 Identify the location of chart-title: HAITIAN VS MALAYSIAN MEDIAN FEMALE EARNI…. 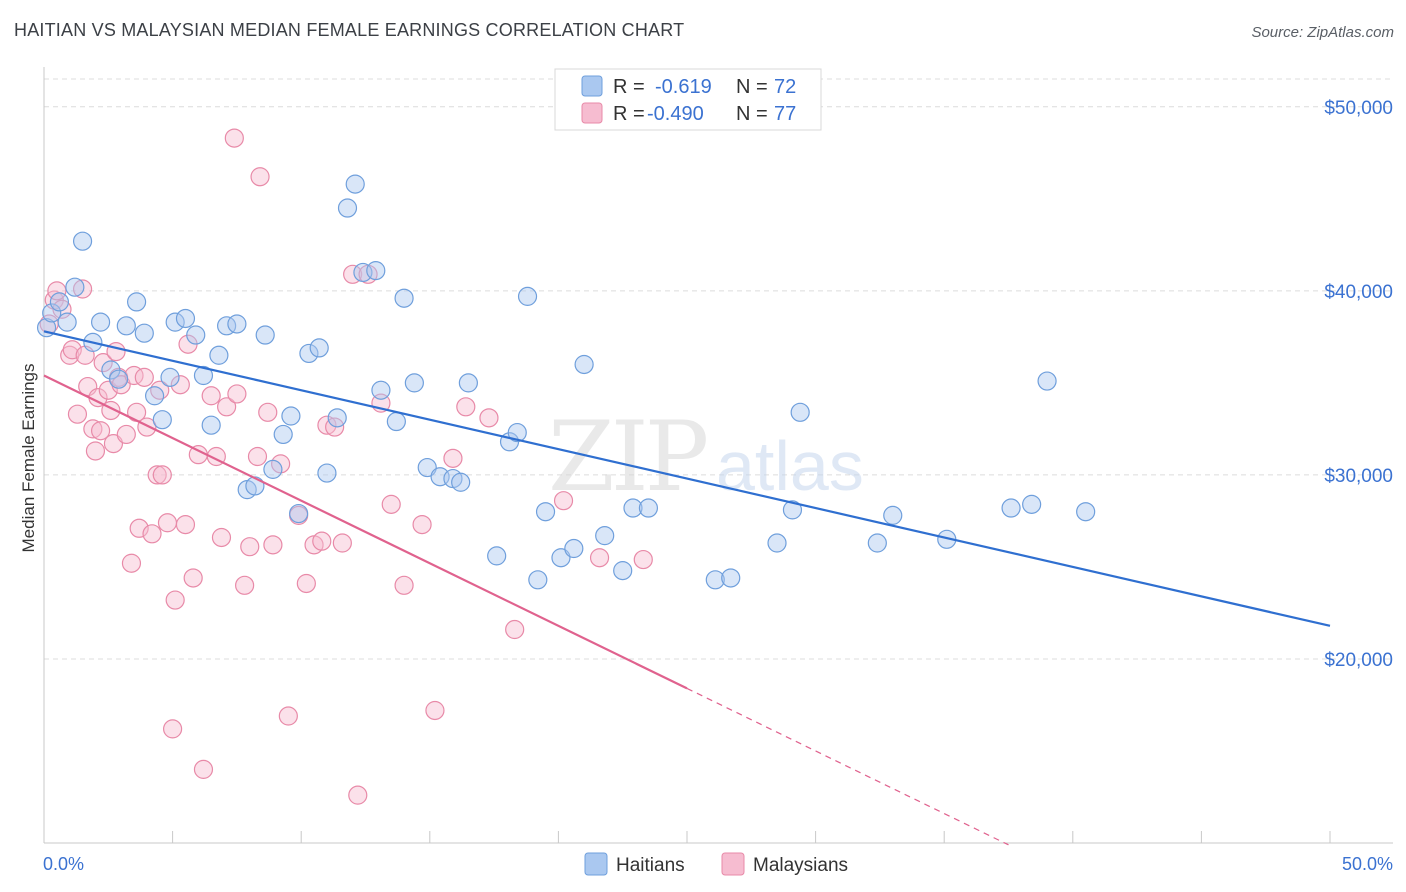
(349, 30).